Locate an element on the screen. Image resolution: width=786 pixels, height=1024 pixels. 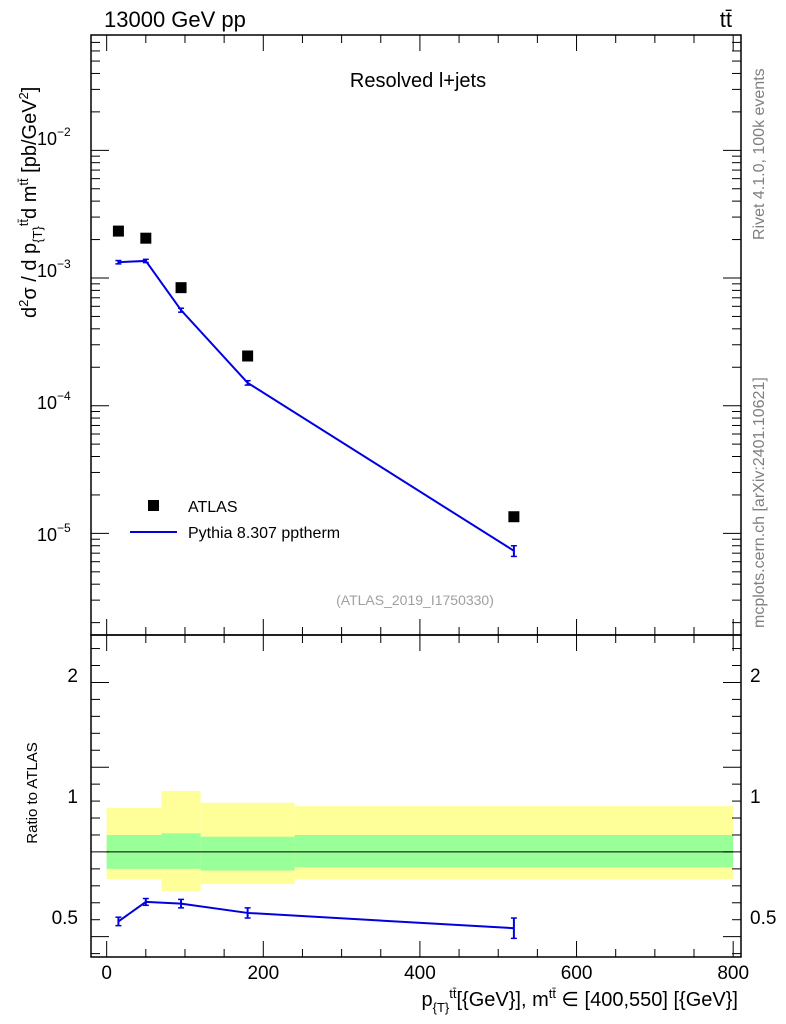
mcplots-label: mcplots.cern.ch [arXiv:2401.10621] is located at coordinates (759, 502).